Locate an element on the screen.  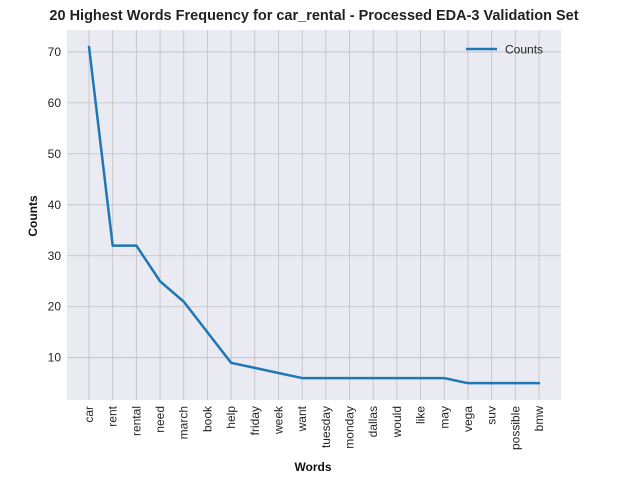
x-tick-label: bmw is located at coordinates (539, 419).